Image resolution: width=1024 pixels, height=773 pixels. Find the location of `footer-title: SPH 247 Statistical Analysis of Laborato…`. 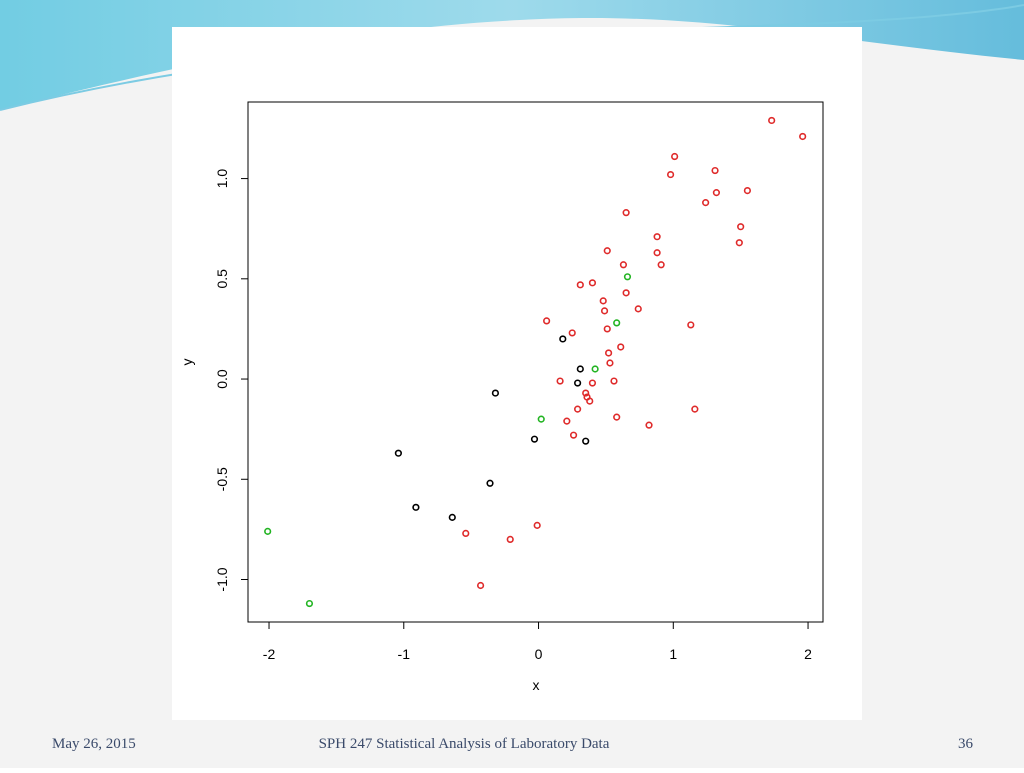

footer-title: SPH 247 Statistical Analysis of Laborato… is located at coordinates (464, 744).